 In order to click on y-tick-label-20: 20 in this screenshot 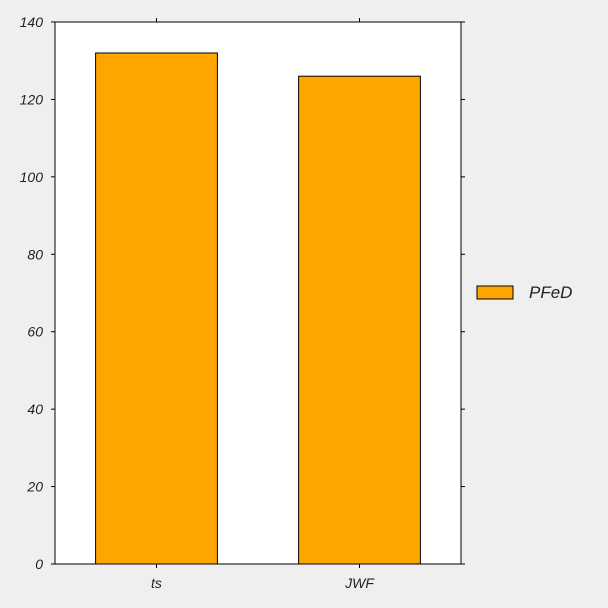, I will do `click(34, 487)`.